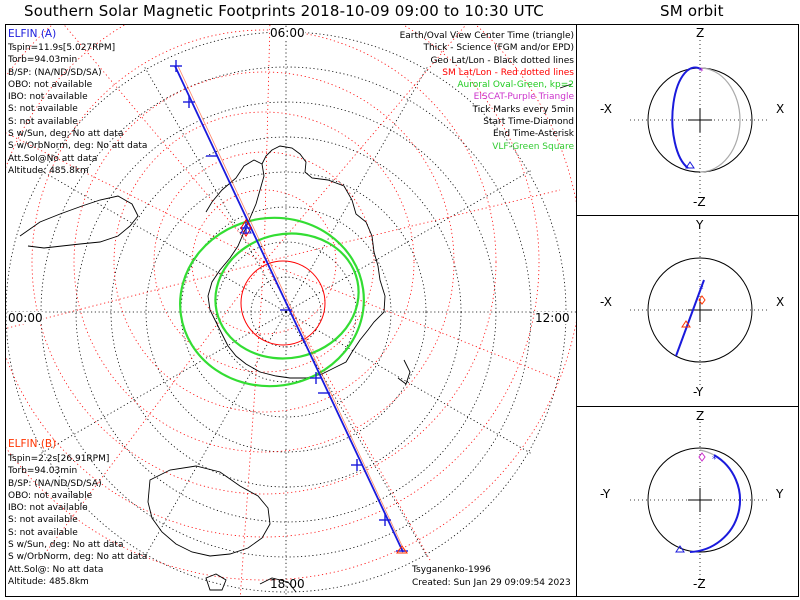 The width and height of the screenshot is (800, 600). I want to click on legend-item: Auroral Oval-Green, kp=2, so click(515, 85).